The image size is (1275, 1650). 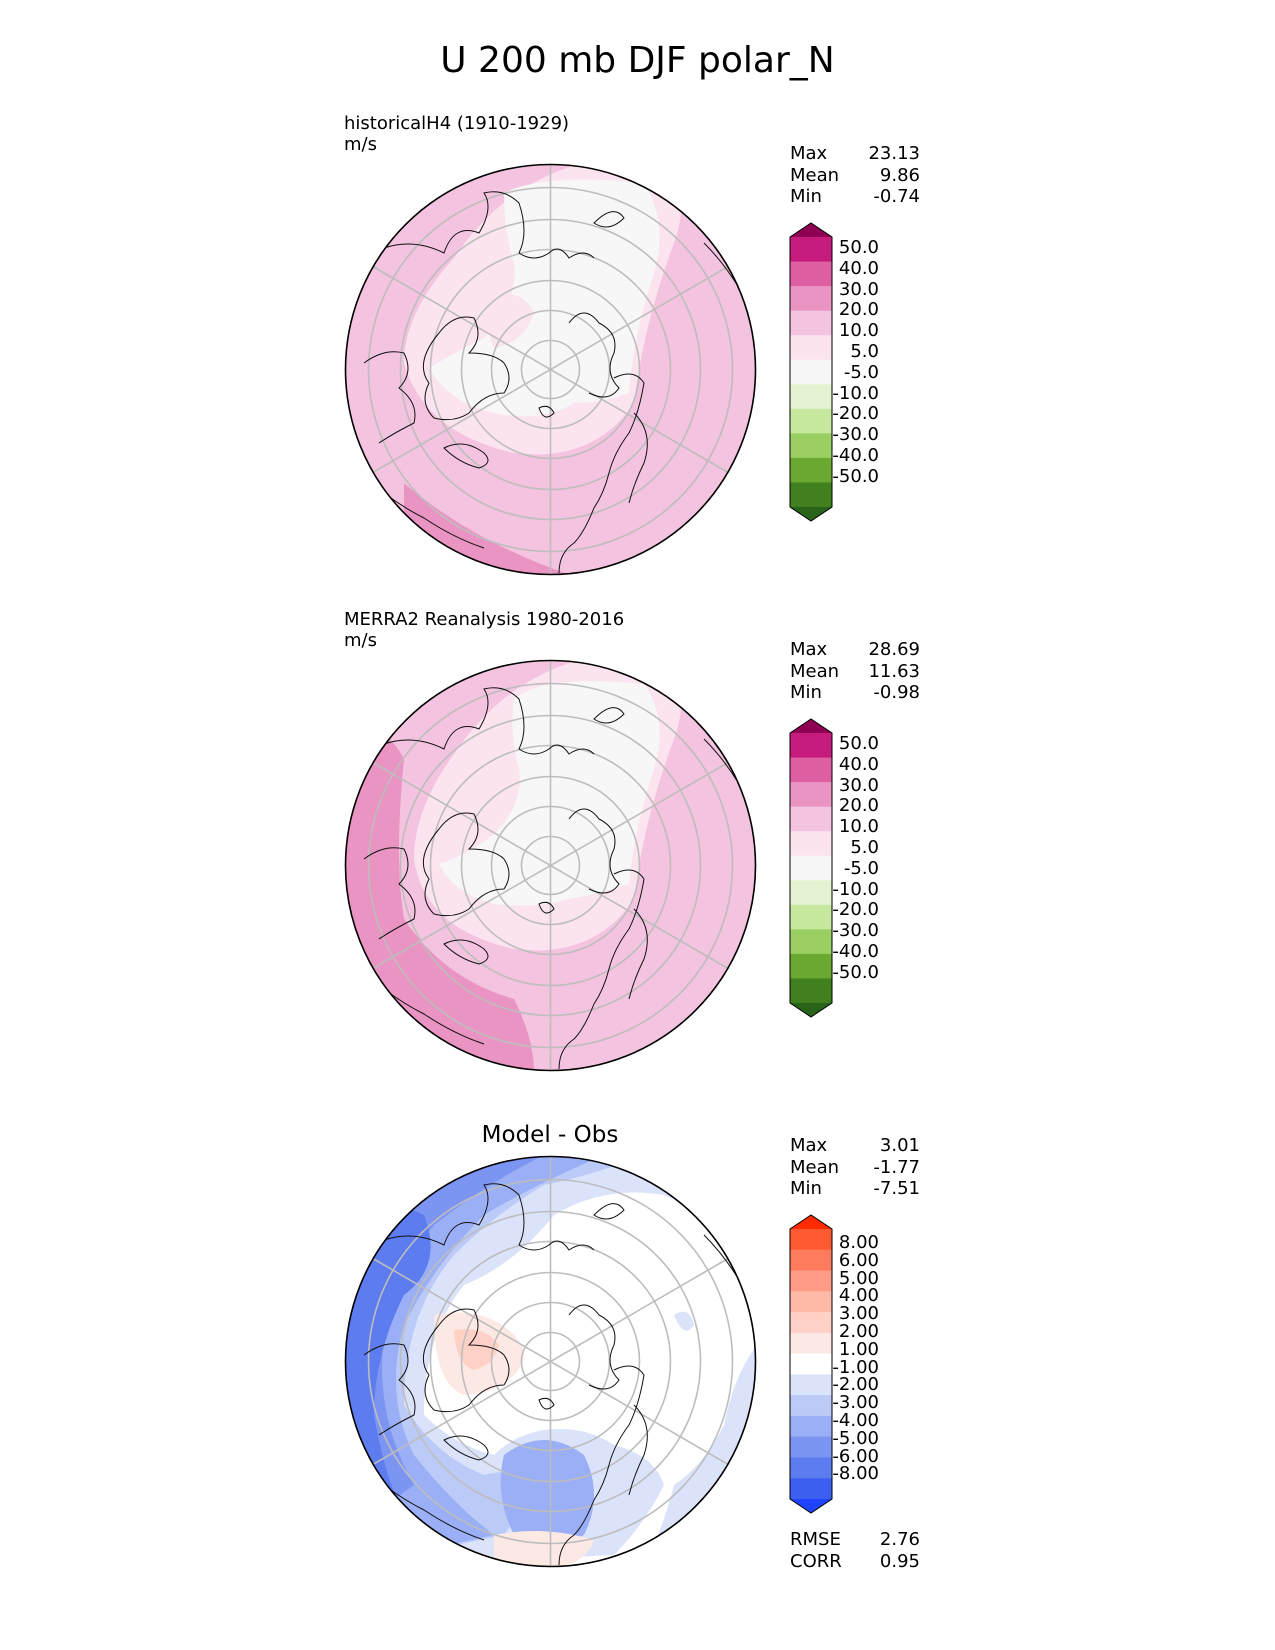 I want to click on colorbar-tick-label: -50.0, so click(x=855, y=476).